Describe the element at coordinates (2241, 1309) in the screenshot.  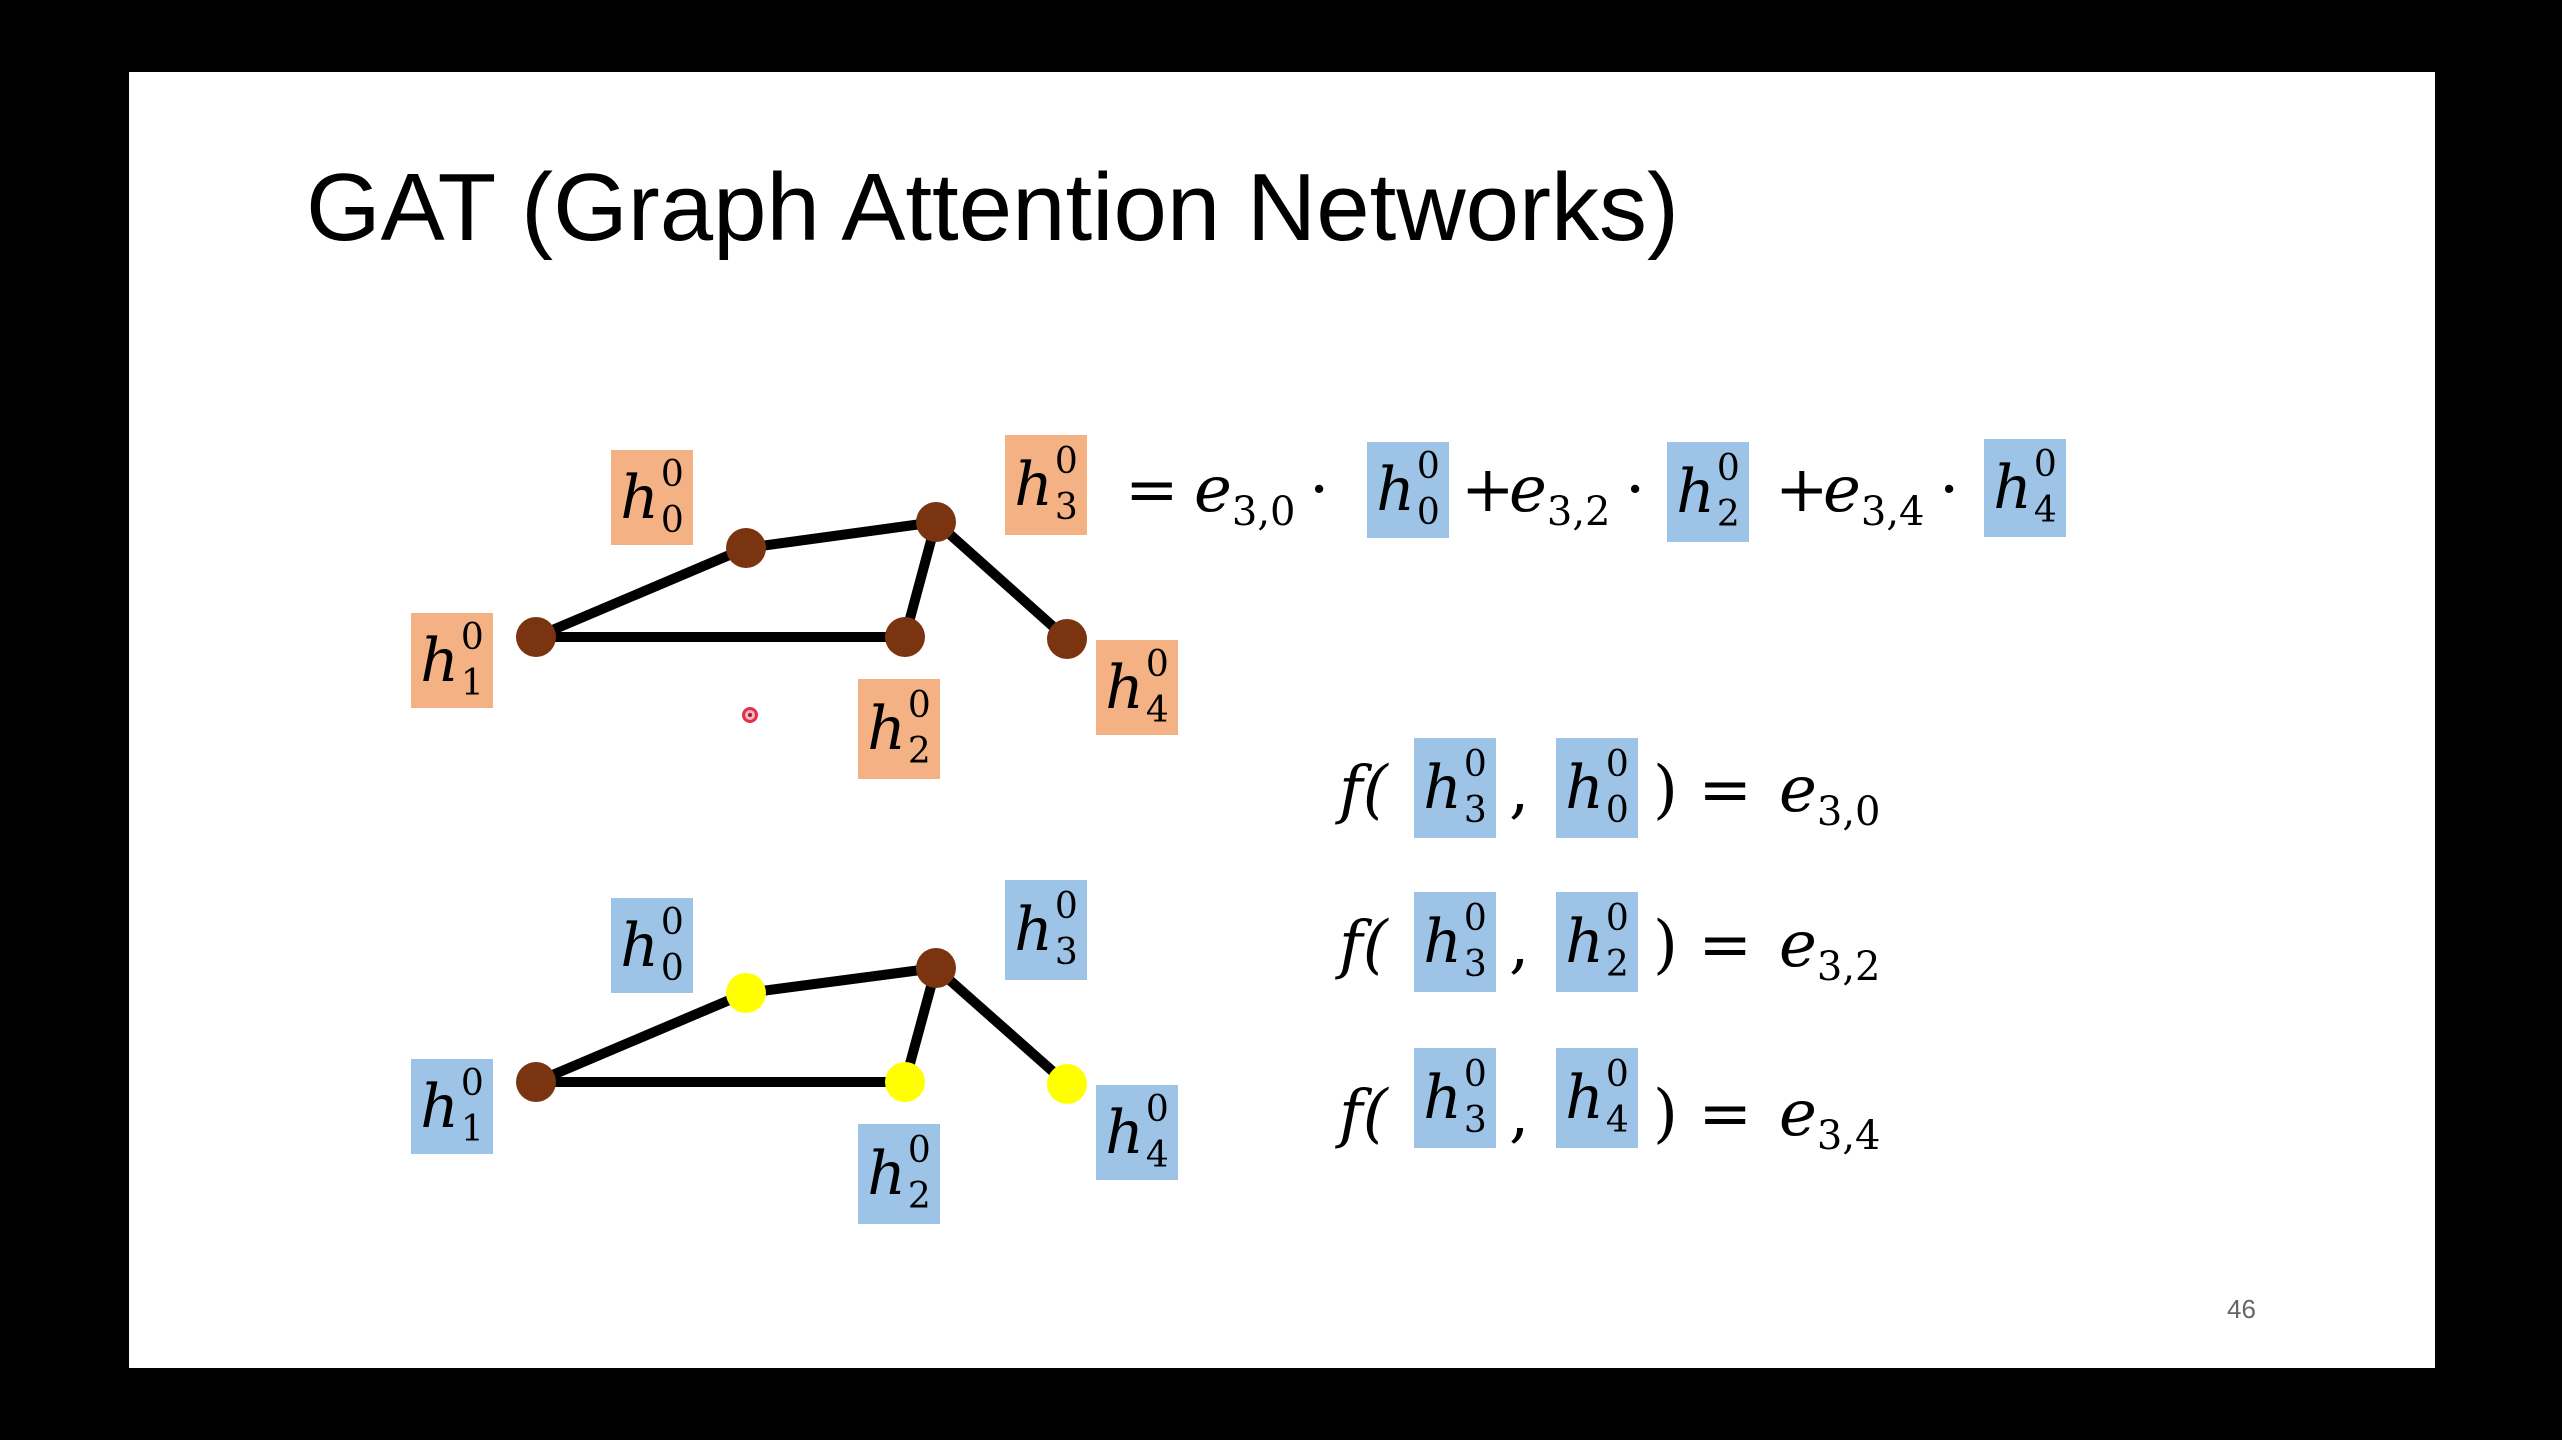
I see `page-number: 46` at that location.